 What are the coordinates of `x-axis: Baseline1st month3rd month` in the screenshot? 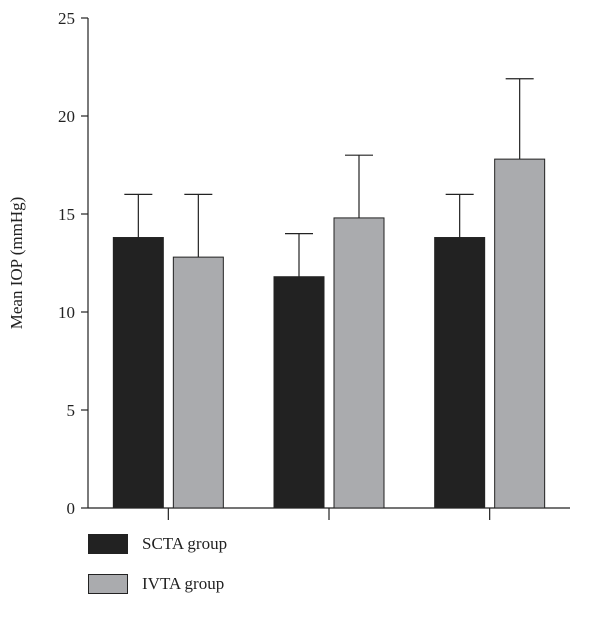 It's located at (329, 514).